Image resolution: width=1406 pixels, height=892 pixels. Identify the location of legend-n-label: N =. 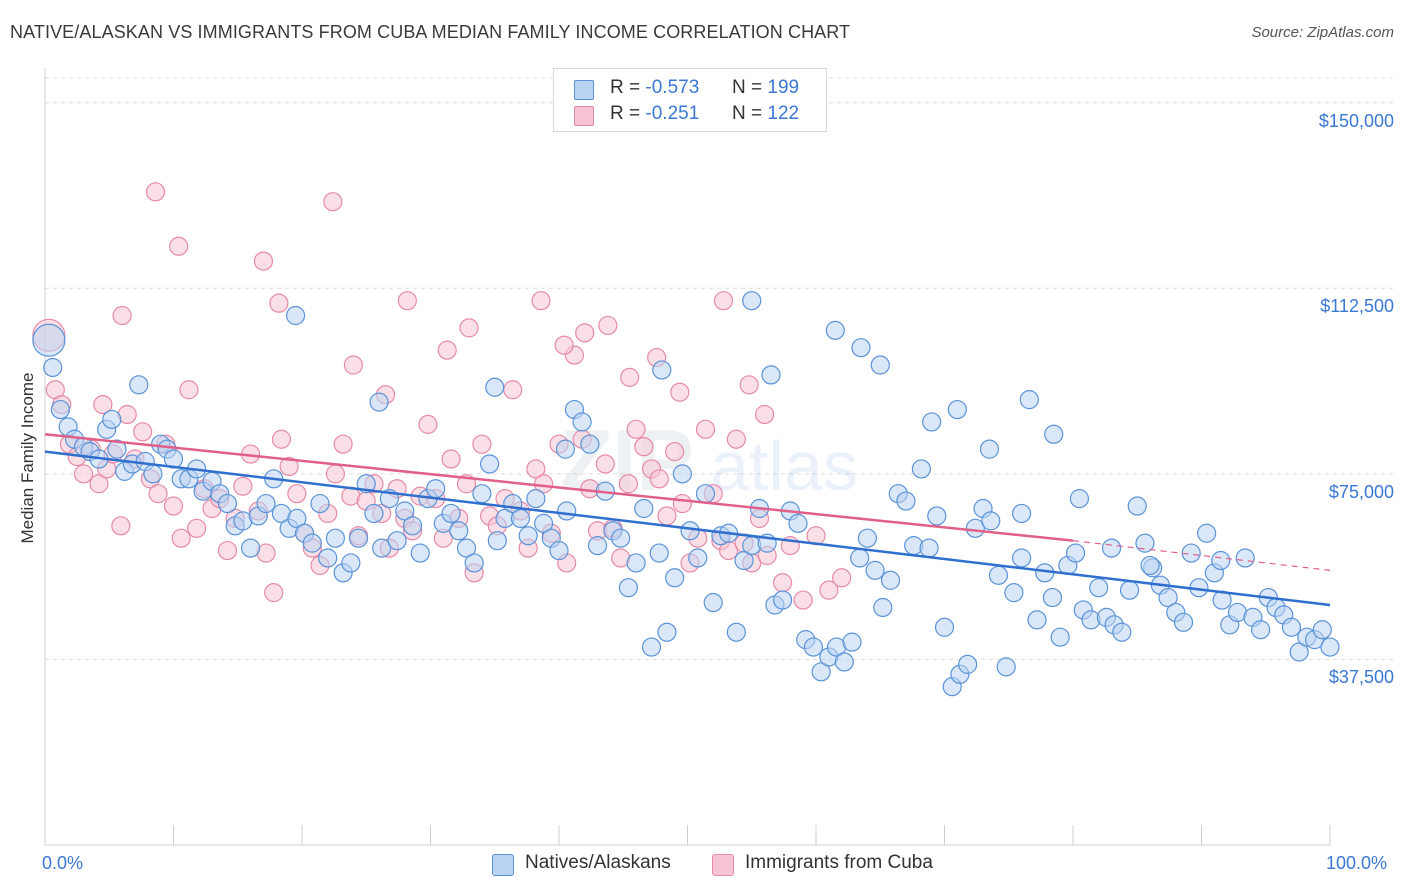
(747, 113).